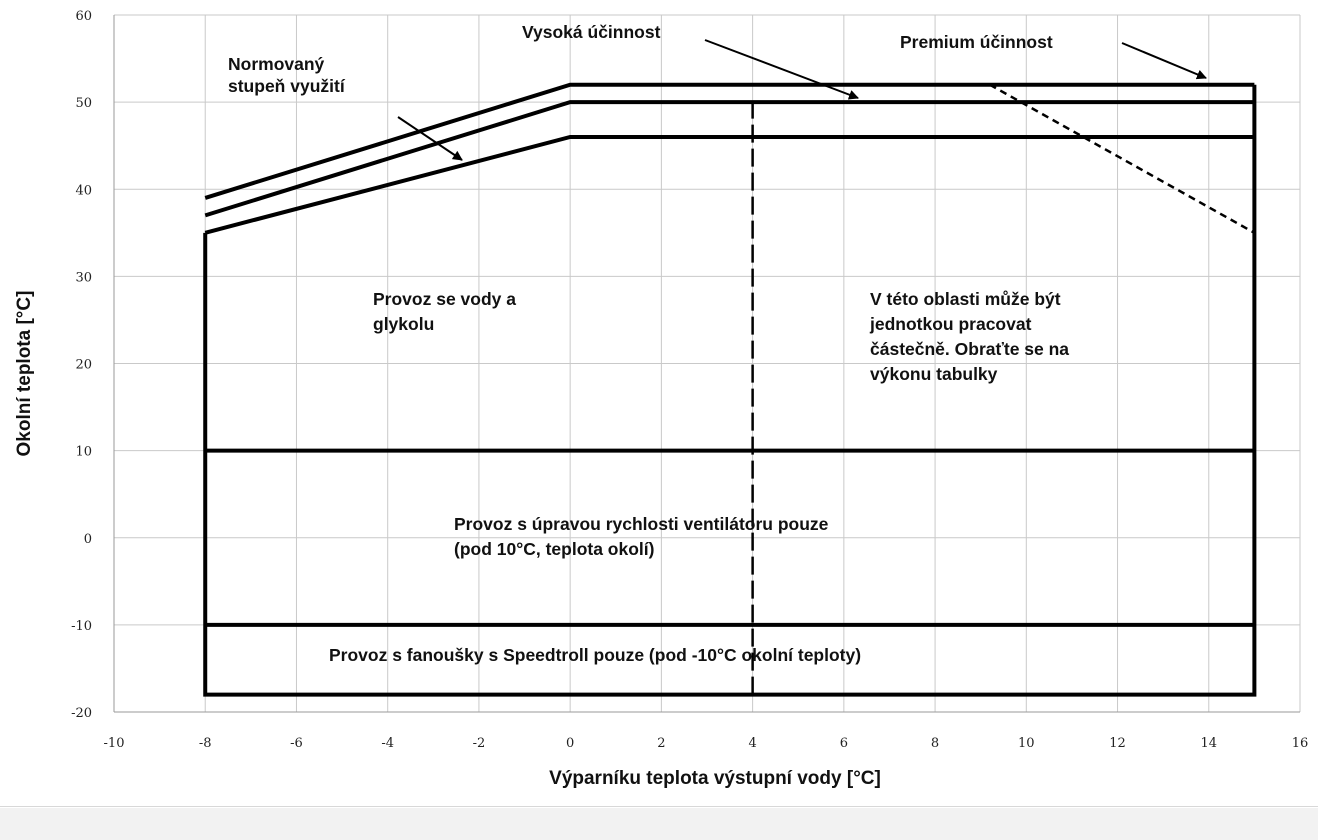  I want to click on x-tick-label: 2, so click(661, 743).